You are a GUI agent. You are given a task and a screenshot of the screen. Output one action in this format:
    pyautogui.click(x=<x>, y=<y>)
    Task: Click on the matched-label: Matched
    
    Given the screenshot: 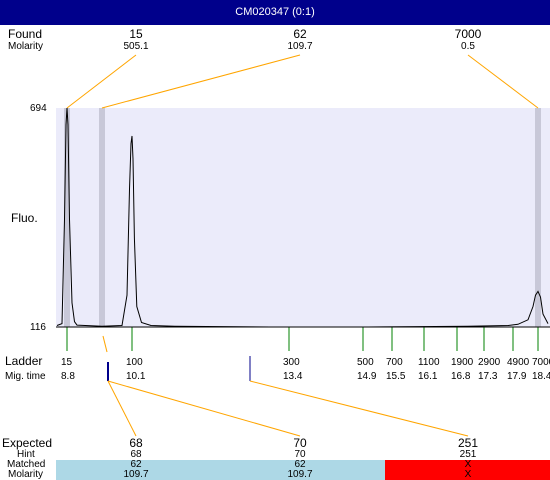 What is the action you would take?
    pyautogui.click(x=26, y=464)
    